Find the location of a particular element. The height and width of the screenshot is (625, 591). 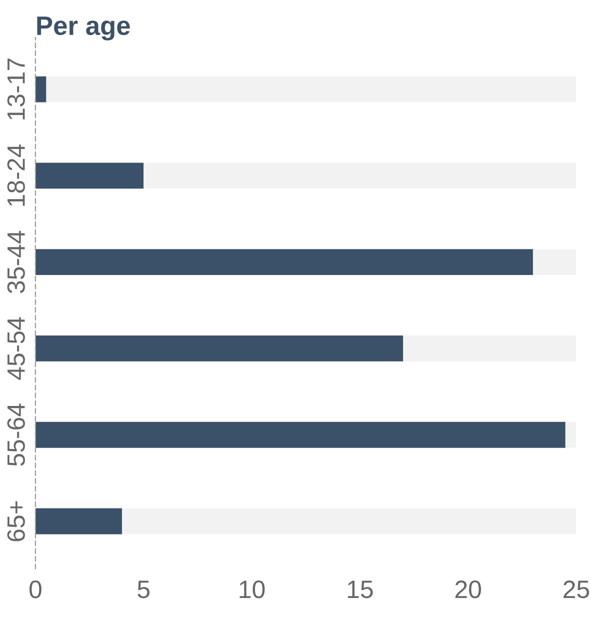

y-tick-label: 35-44 is located at coordinates (16, 262).